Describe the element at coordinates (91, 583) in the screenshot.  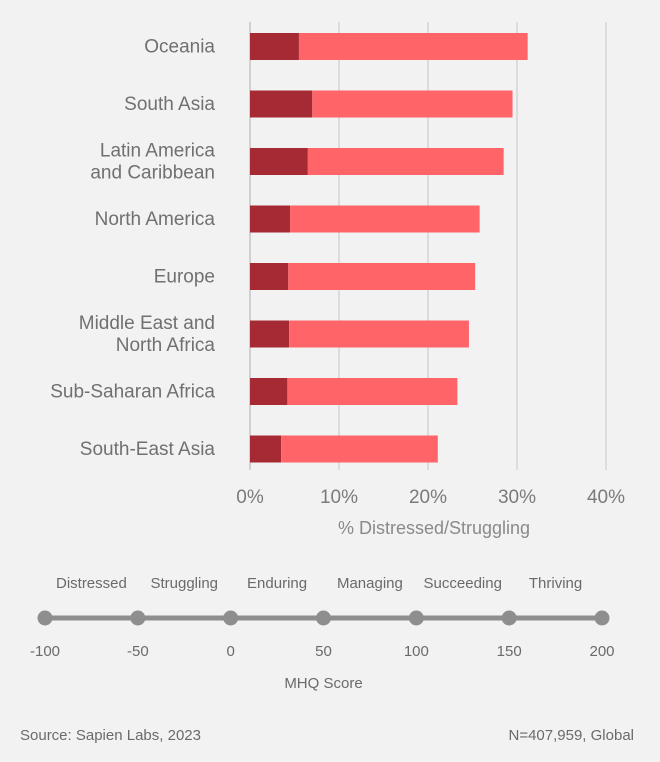
I see `mhq-category-label: Distressed` at that location.